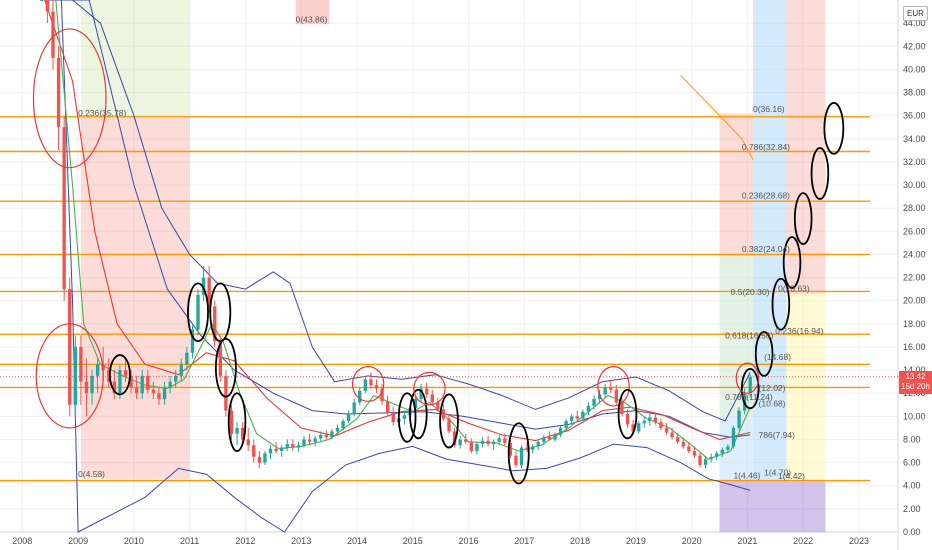 This screenshot has width=932, height=550. What do you see at coordinates (636, 541) in the screenshot?
I see `time-tick-label: 2019` at bounding box center [636, 541].